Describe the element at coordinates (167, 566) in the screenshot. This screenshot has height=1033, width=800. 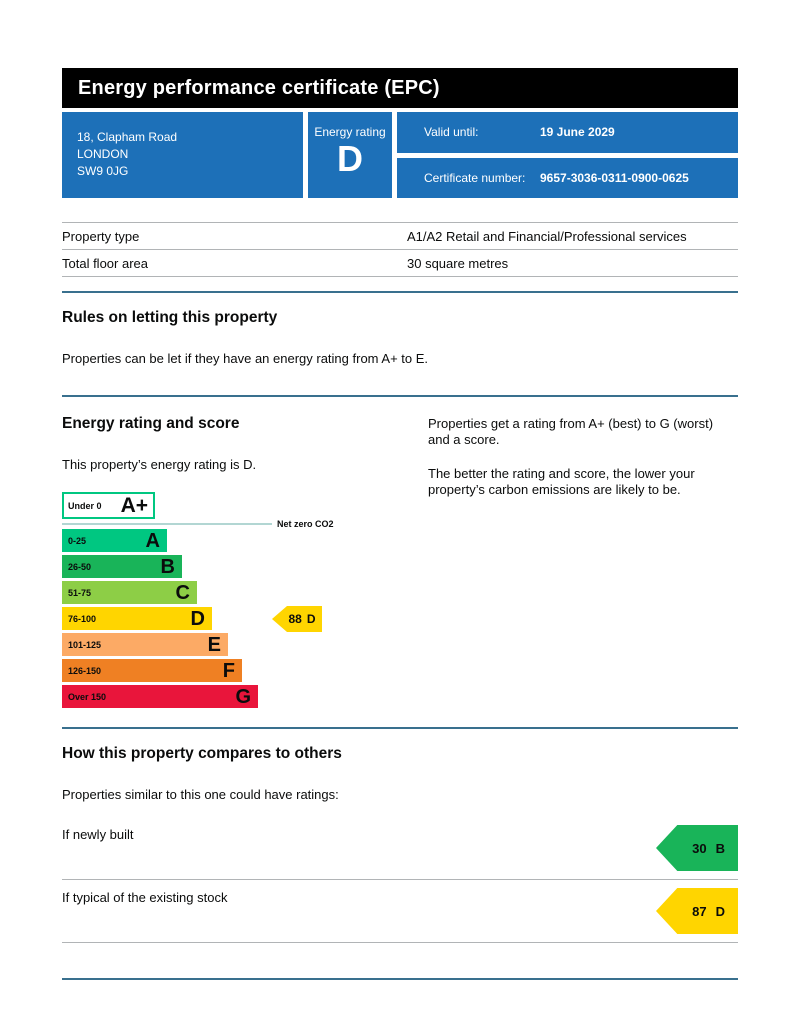
I see `band-letter: B` at that location.